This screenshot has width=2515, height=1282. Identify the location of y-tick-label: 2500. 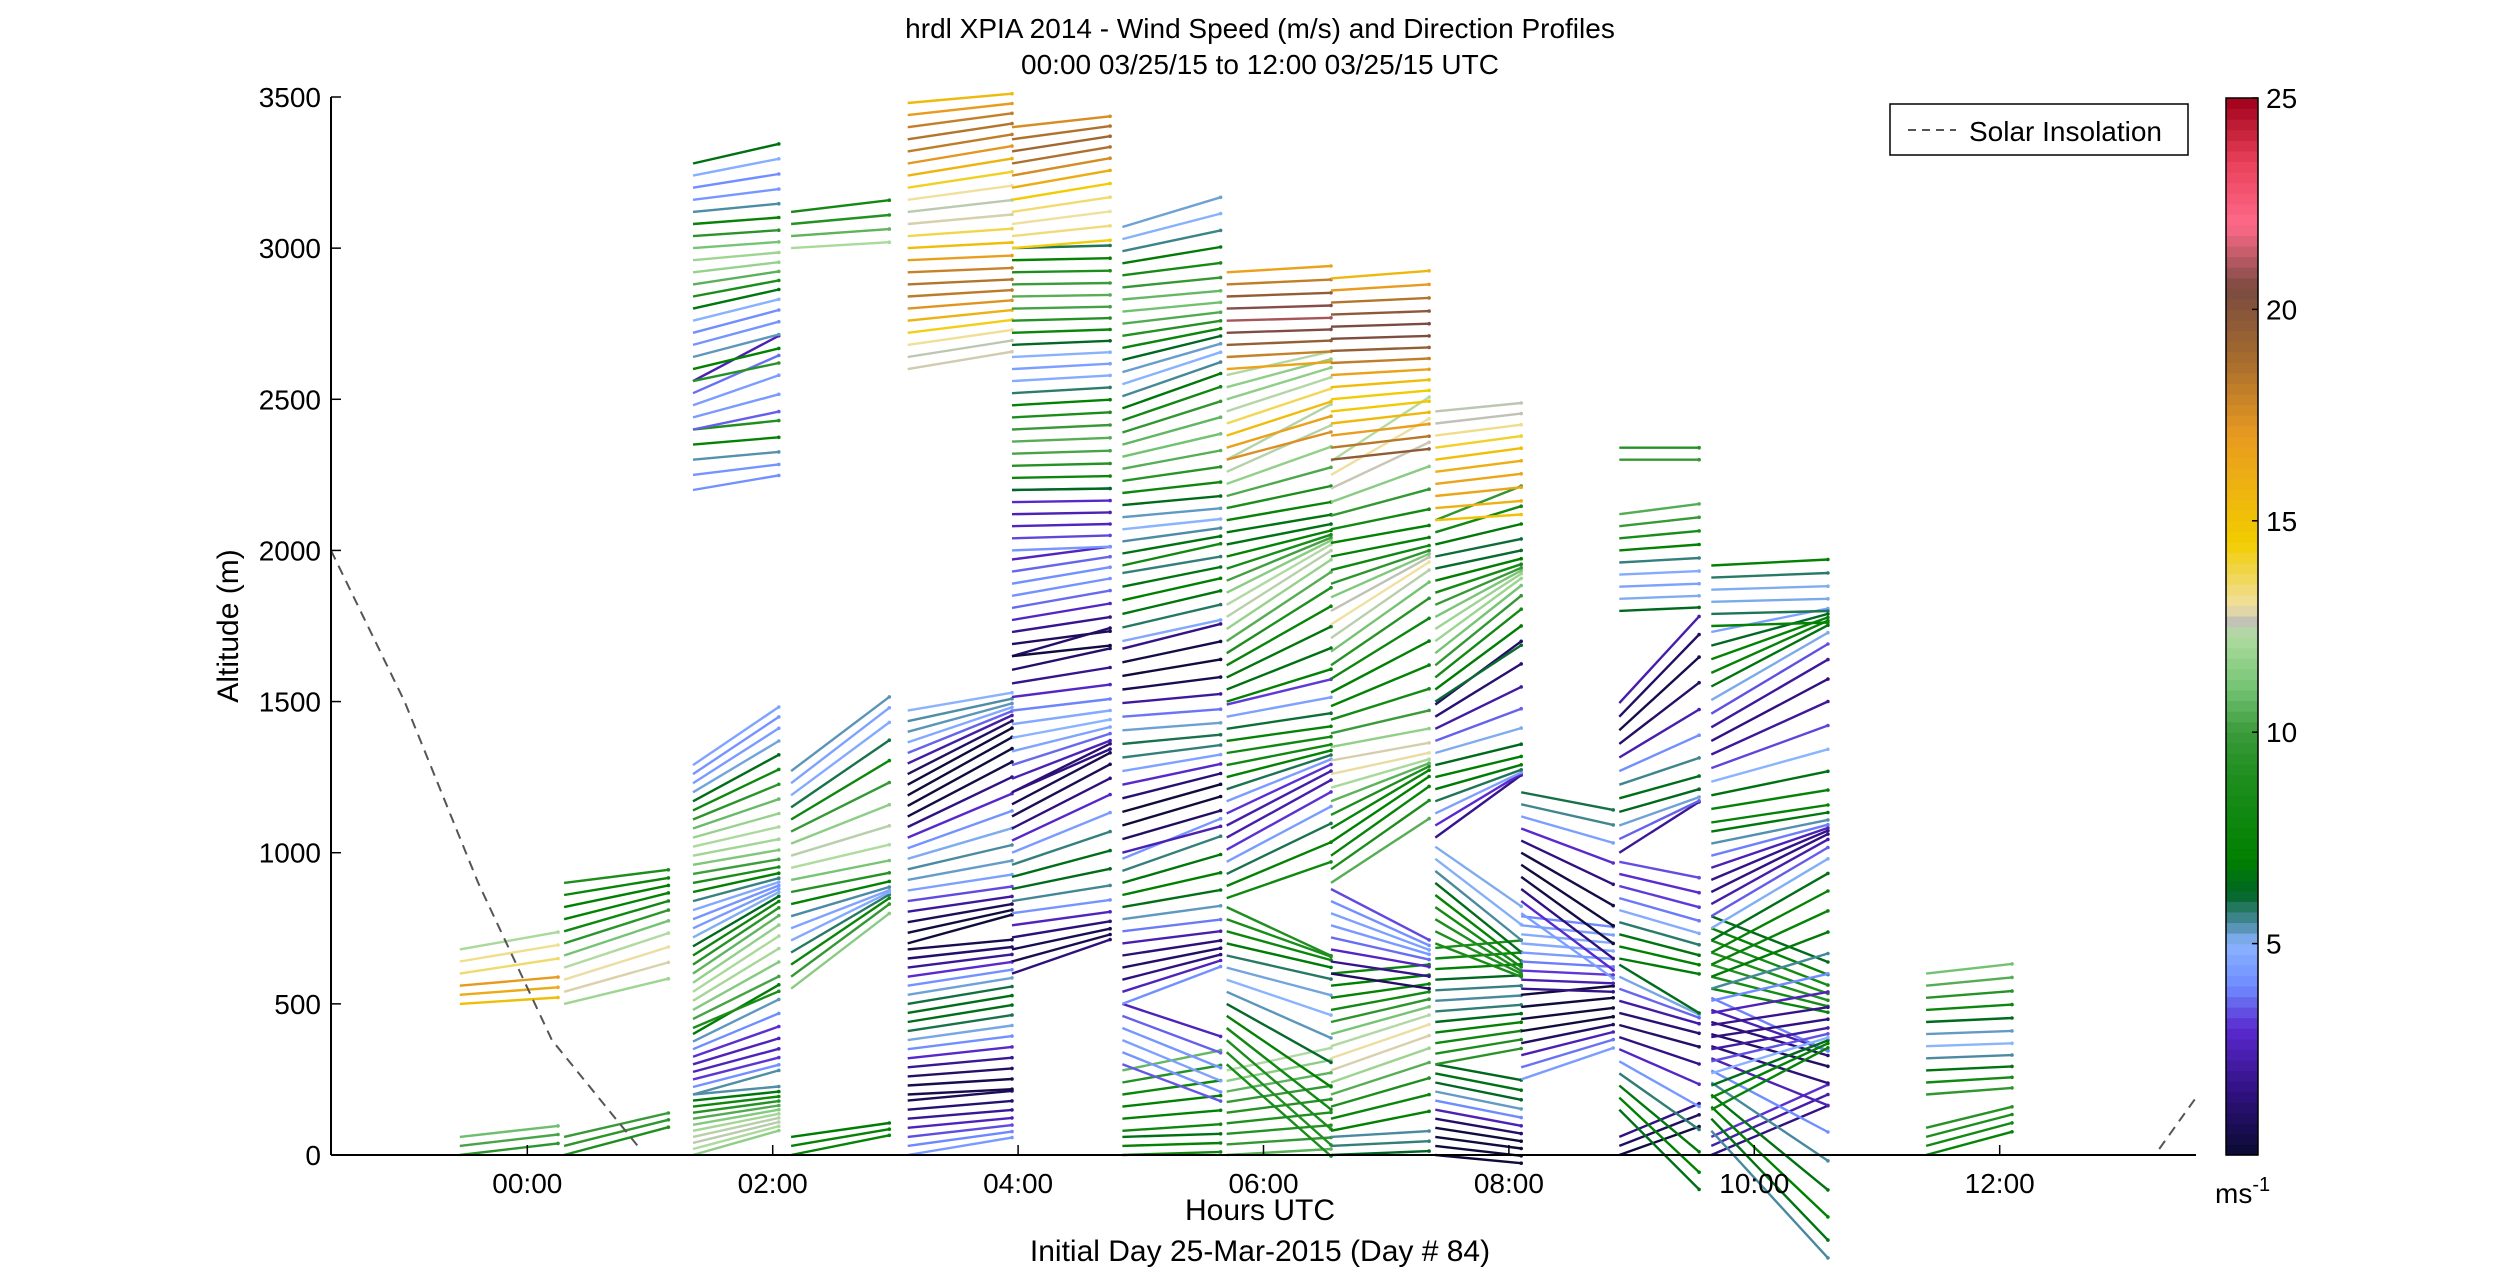
(290, 399).